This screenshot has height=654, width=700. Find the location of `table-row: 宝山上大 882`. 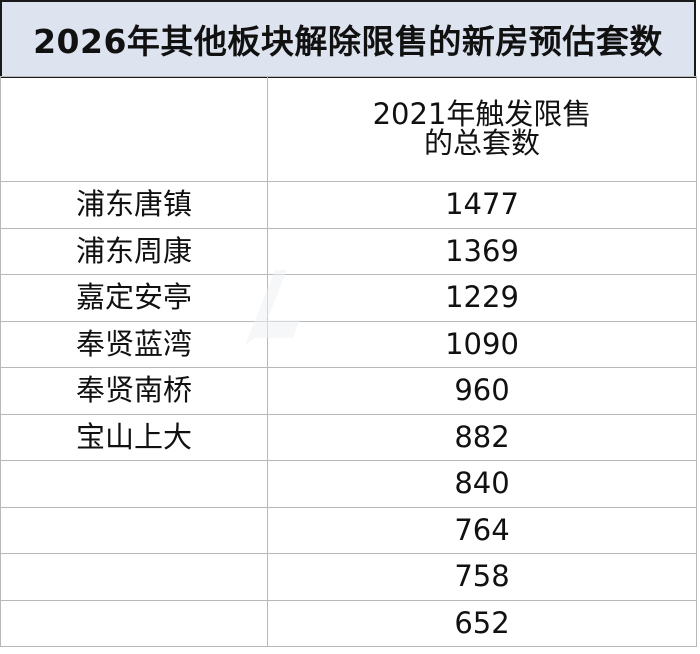

table-row: 宝山上大 882 is located at coordinates (348, 437).